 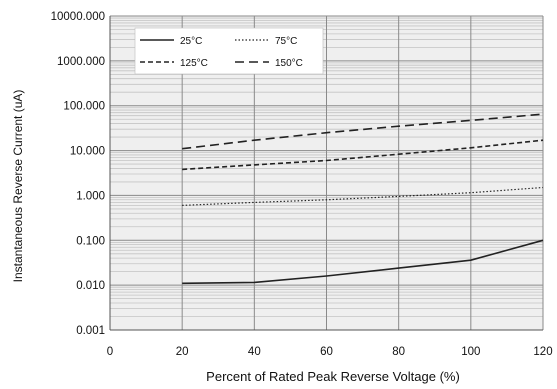 I want to click on y-tick-label: 10.000, so click(x=87, y=152).